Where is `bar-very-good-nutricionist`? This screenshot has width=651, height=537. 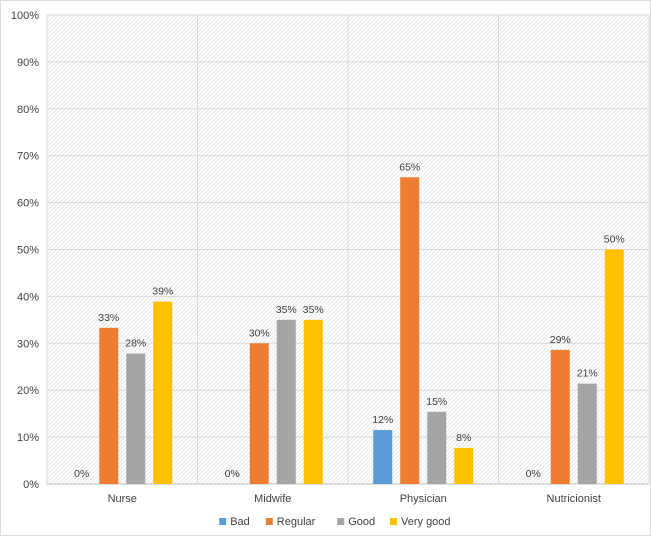 bar-very-good-nutricionist is located at coordinates (614, 366).